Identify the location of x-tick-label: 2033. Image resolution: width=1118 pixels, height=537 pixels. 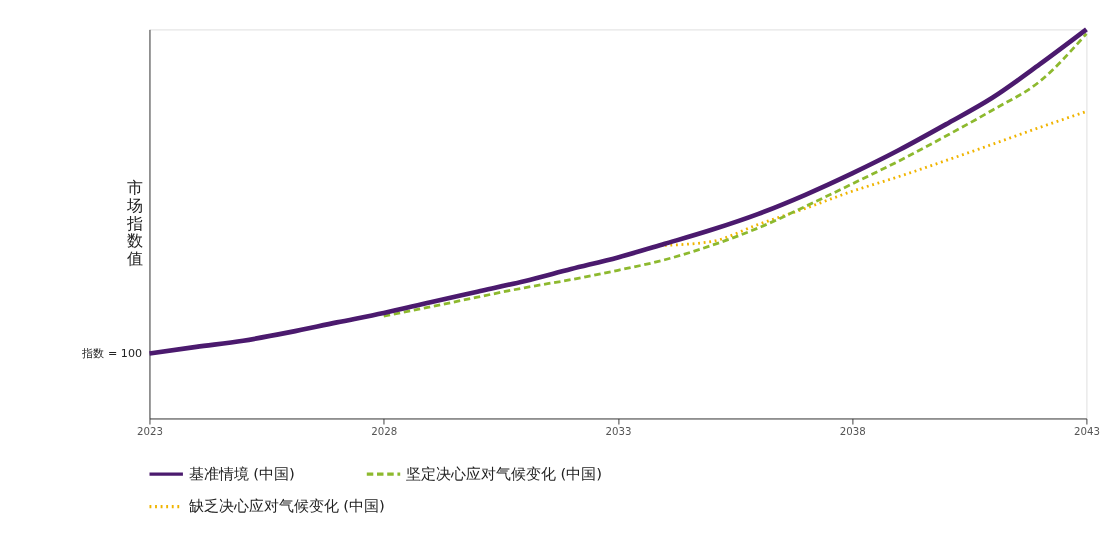
(618, 431).